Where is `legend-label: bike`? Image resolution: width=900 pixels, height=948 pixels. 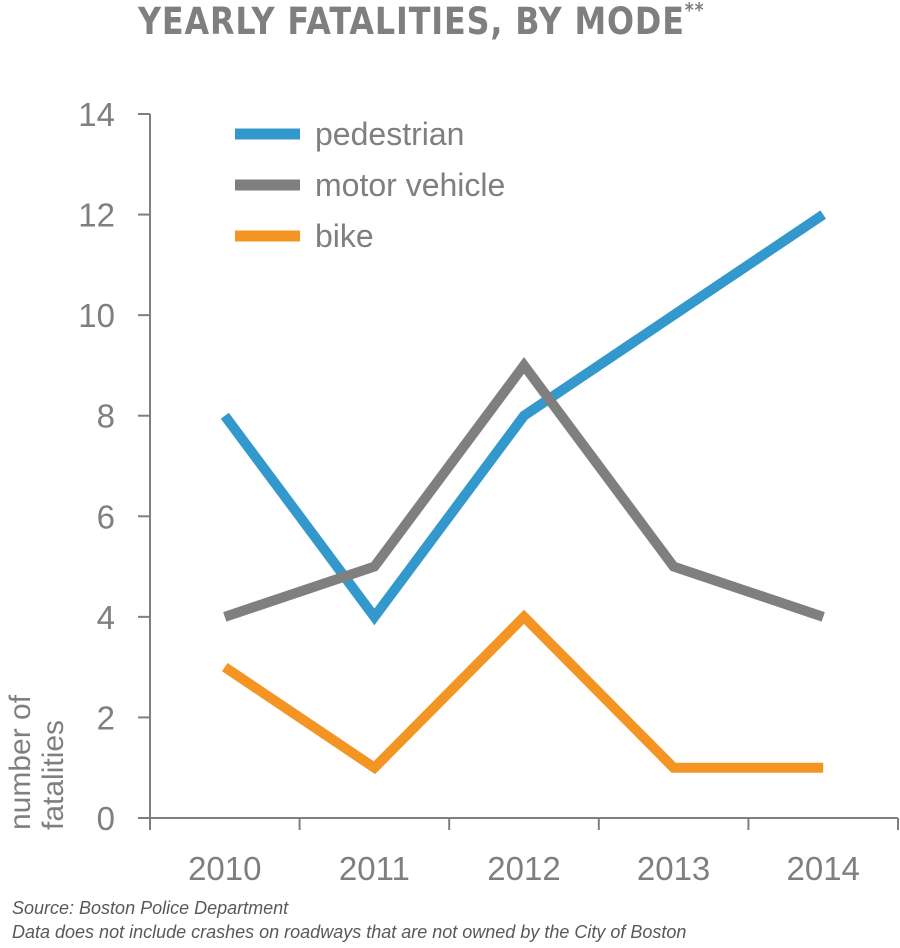
legend-label: bike is located at coordinates (344, 236).